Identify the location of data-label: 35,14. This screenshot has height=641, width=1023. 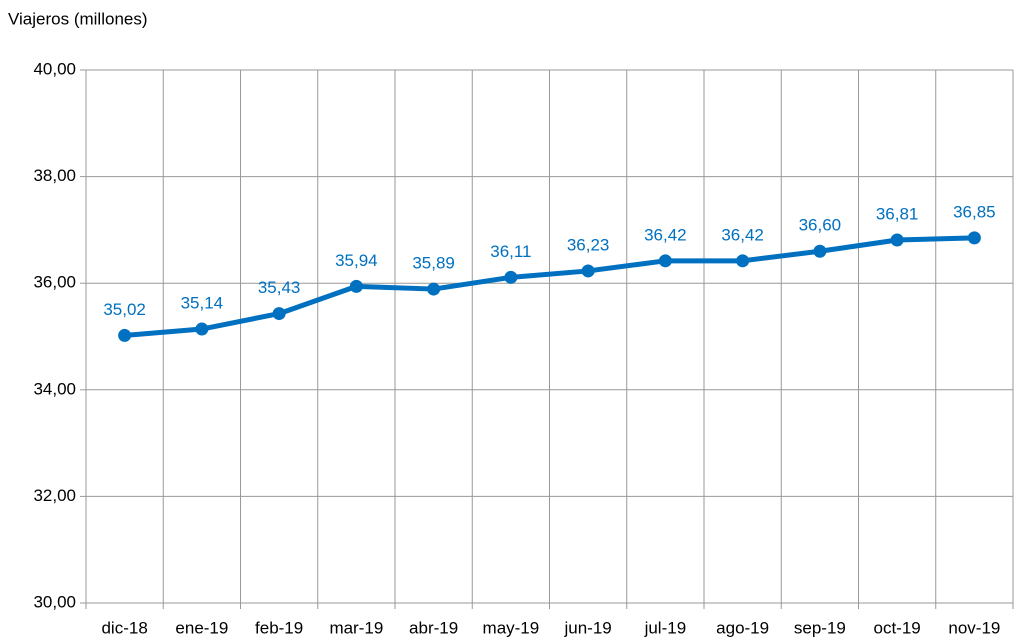
(202, 303).